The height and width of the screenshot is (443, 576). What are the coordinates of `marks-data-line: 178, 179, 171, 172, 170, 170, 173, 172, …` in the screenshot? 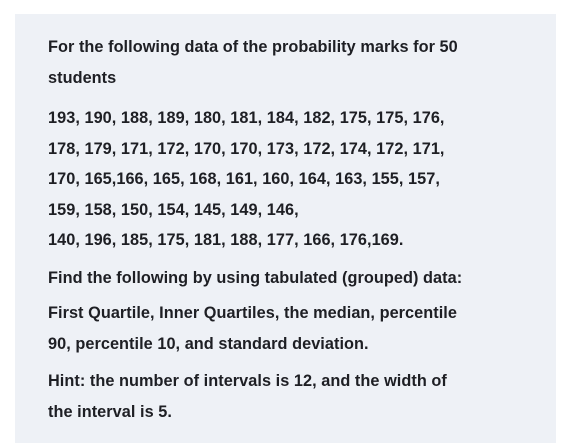 It's located at (246, 148).